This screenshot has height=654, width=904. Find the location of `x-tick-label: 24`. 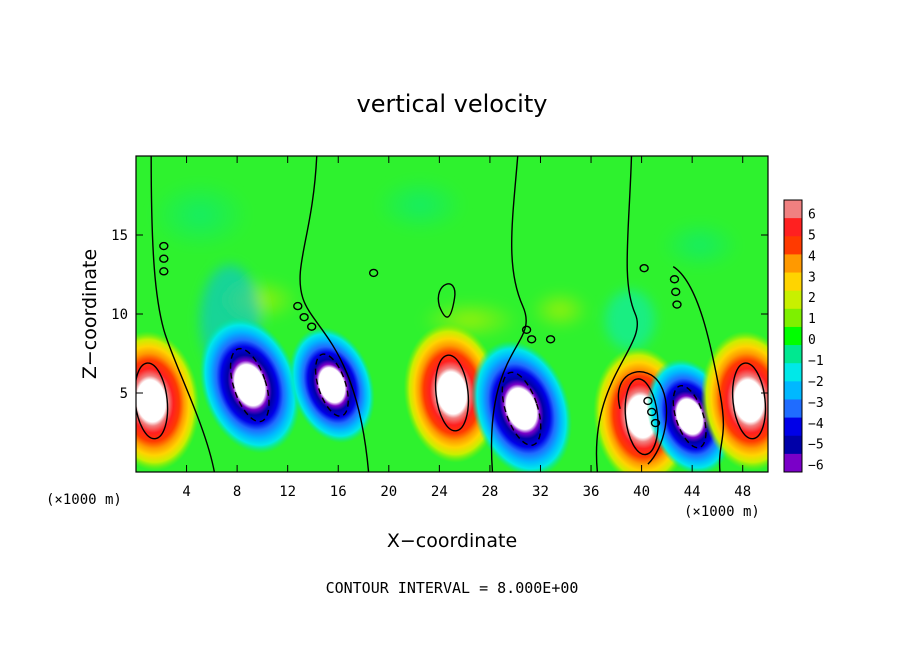

x-tick-label: 24 is located at coordinates (439, 492).